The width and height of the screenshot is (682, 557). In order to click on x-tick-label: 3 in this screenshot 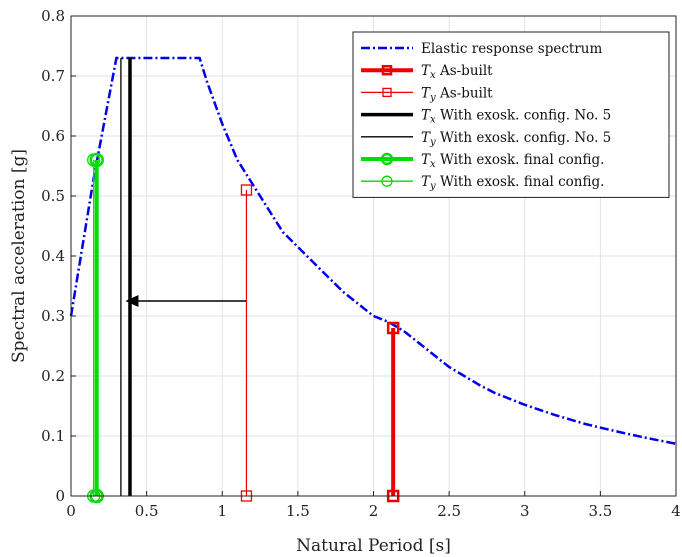, I will do `click(525, 511)`.